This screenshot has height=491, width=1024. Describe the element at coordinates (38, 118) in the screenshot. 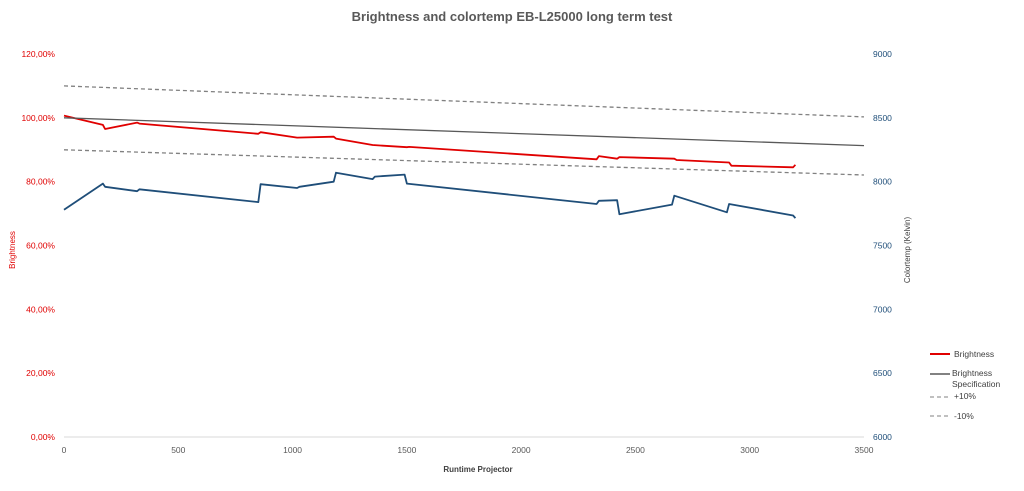

I see `y-left-tick-label: 100,00%` at that location.